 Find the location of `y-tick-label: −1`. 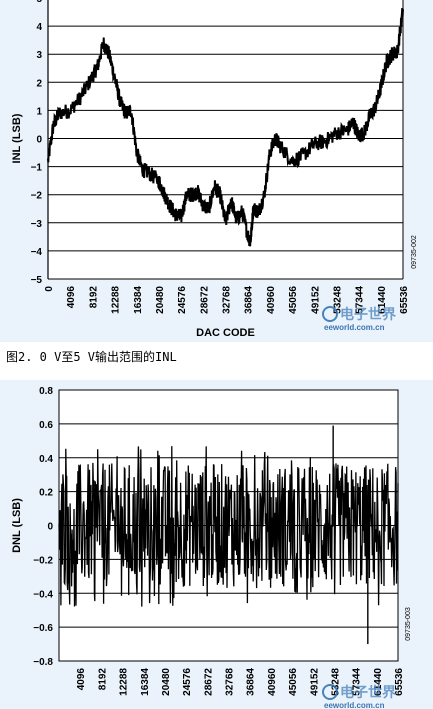

y-tick-label: −1 is located at coordinates (37, 168).